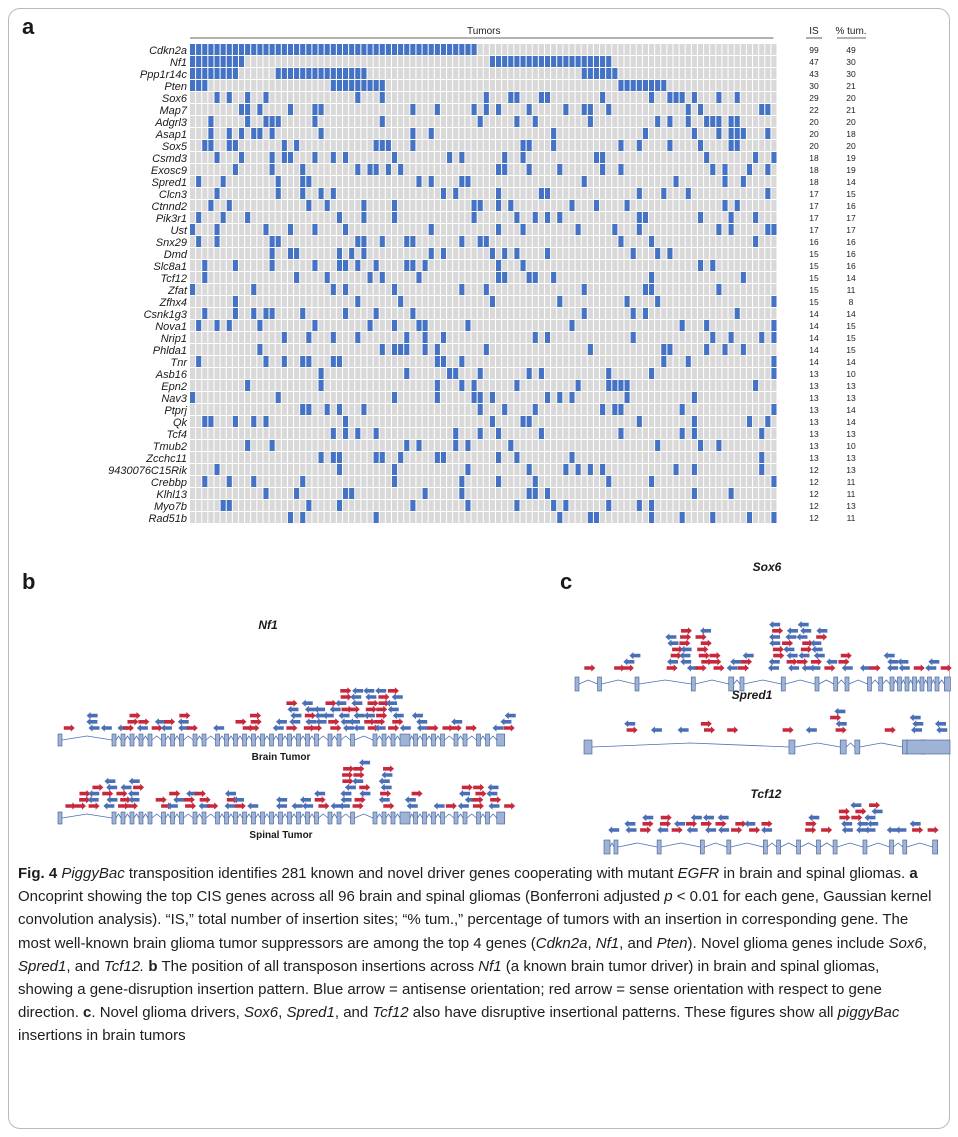 The height and width of the screenshot is (1137, 958). Describe the element at coordinates (788, 845) in the screenshot. I see `intron-line` at that location.